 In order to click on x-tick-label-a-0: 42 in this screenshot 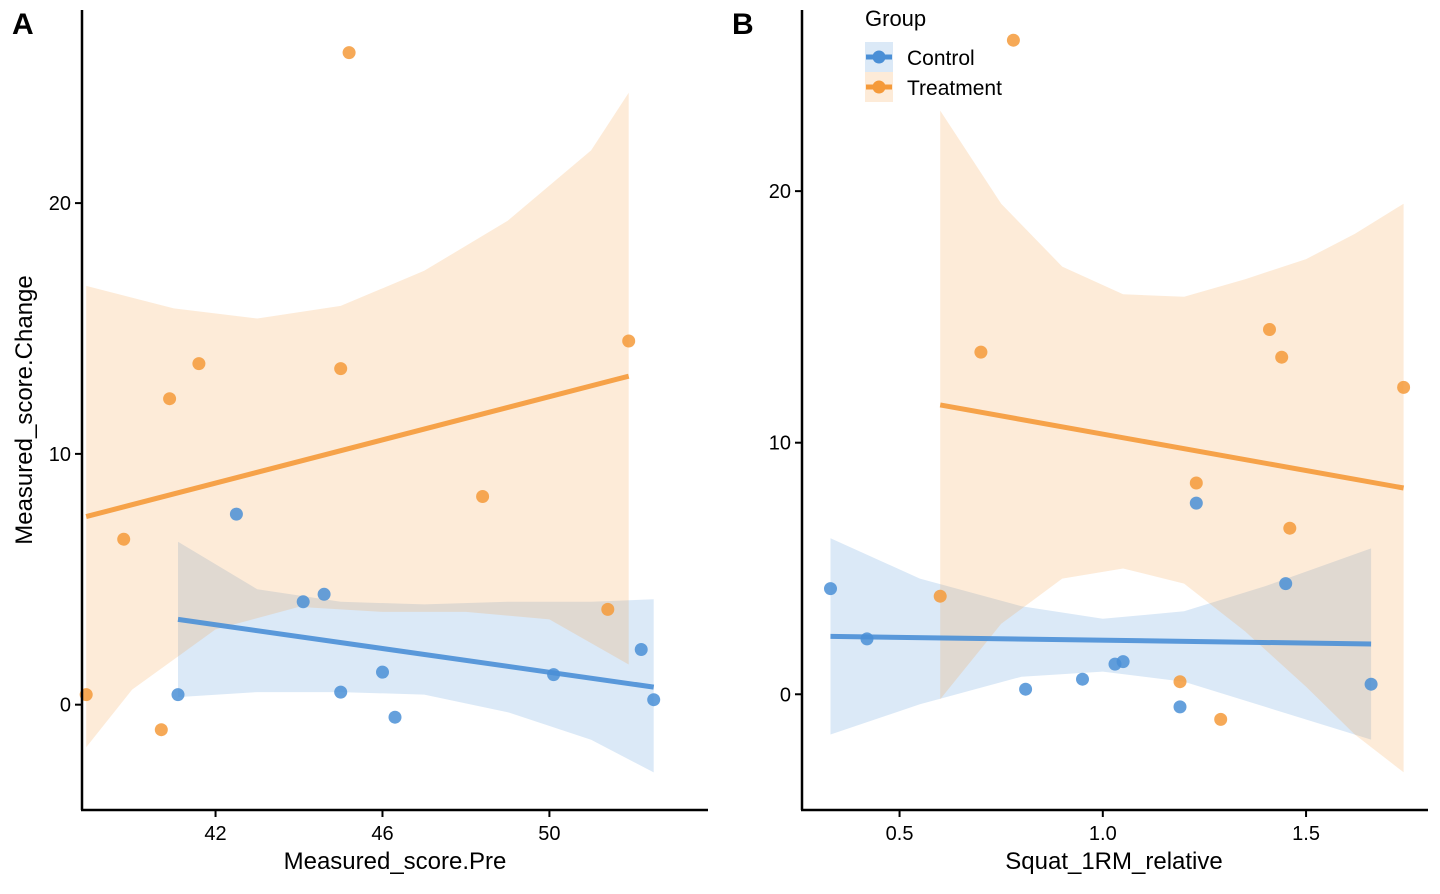, I will do `click(215, 834)`.